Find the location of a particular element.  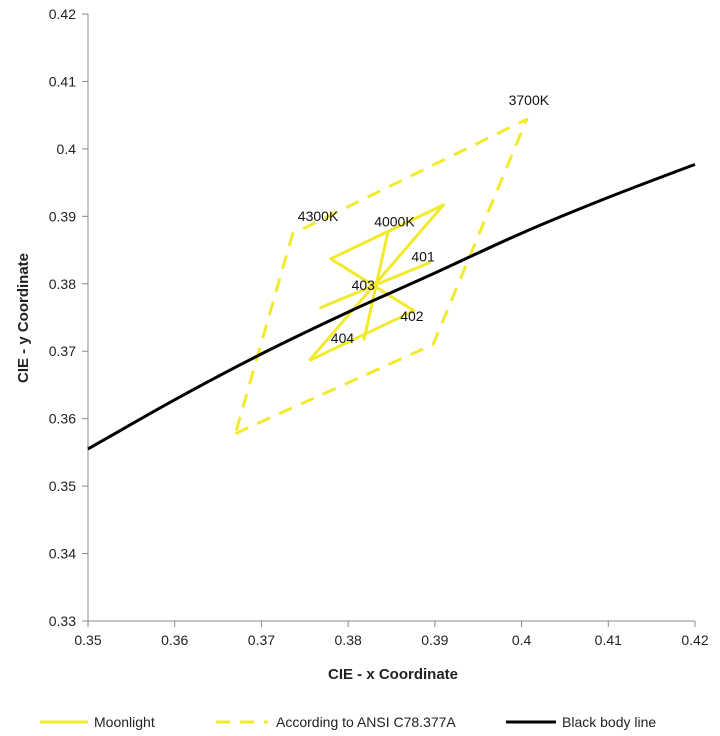

y-tick-label: 0.35 is located at coordinates (62, 486).